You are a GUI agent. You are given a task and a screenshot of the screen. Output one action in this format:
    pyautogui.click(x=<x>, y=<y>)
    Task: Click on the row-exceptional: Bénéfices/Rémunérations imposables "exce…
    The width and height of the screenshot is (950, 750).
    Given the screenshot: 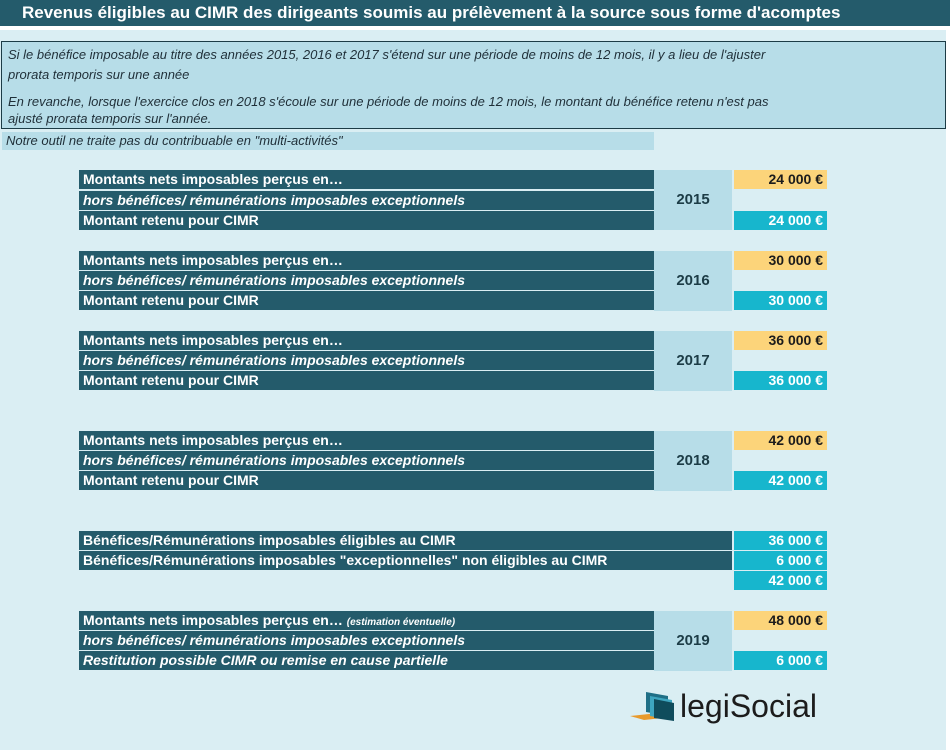 What is the action you would take?
    pyautogui.click(x=405, y=560)
    